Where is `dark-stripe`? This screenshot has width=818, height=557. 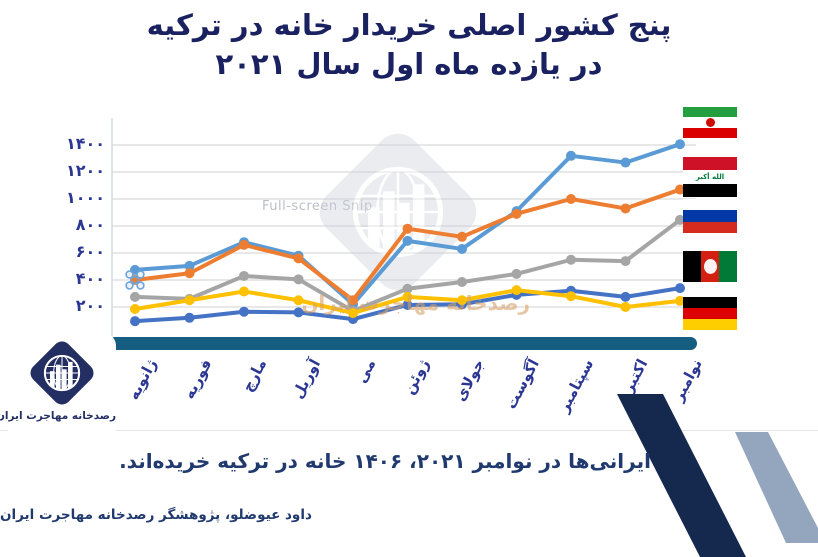 dark-stripe is located at coordinates (681, 475).